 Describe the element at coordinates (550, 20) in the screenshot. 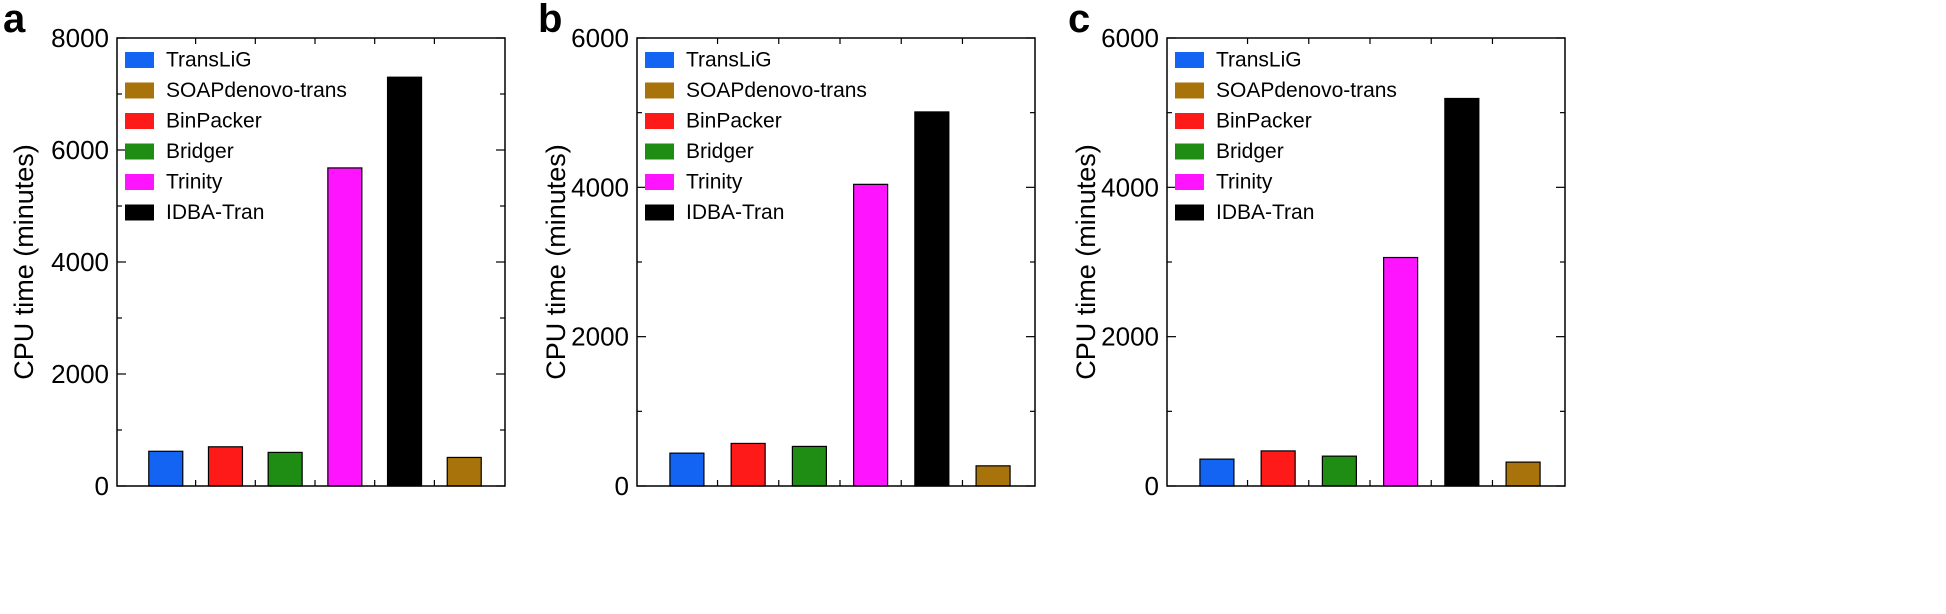

I see `panel-letter: b` at that location.